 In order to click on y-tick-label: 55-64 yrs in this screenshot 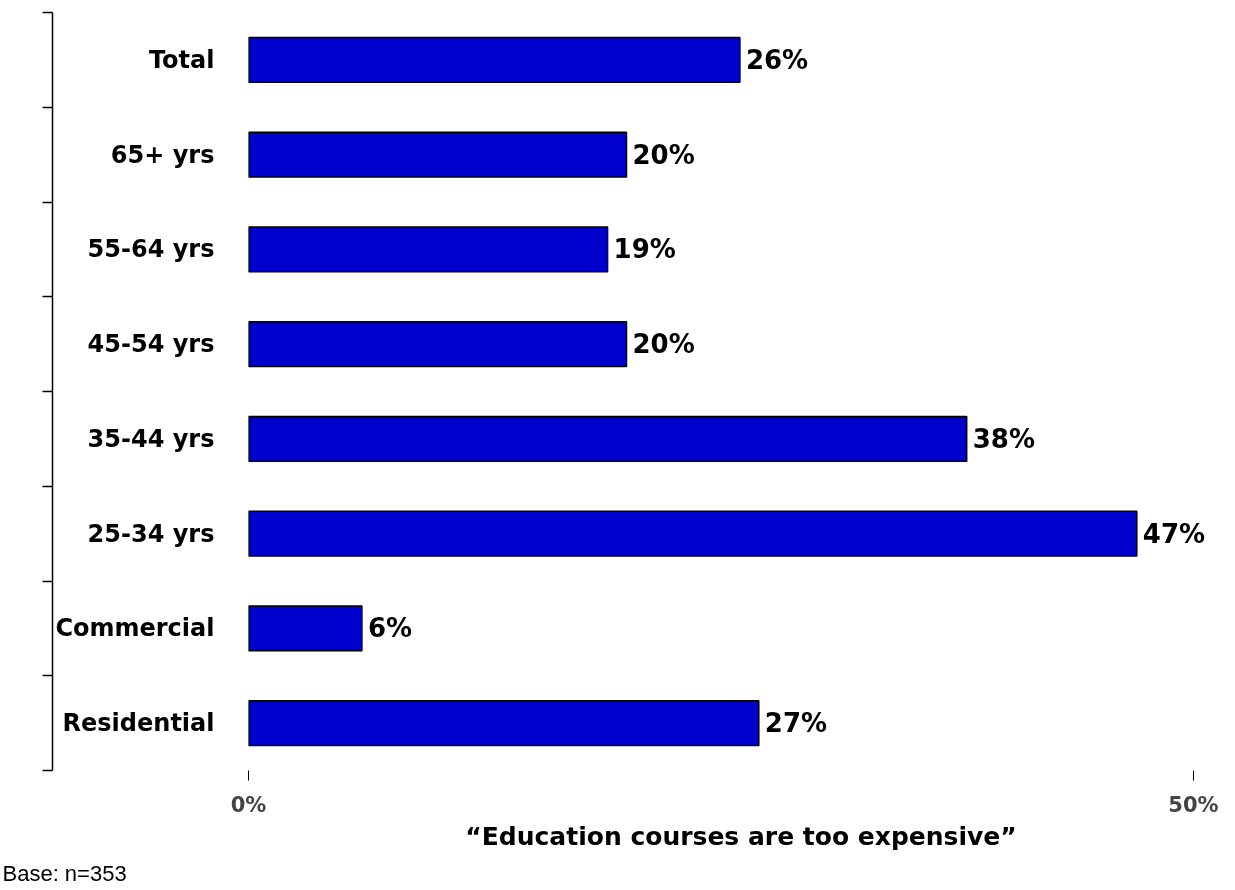, I will do `click(151, 249)`.